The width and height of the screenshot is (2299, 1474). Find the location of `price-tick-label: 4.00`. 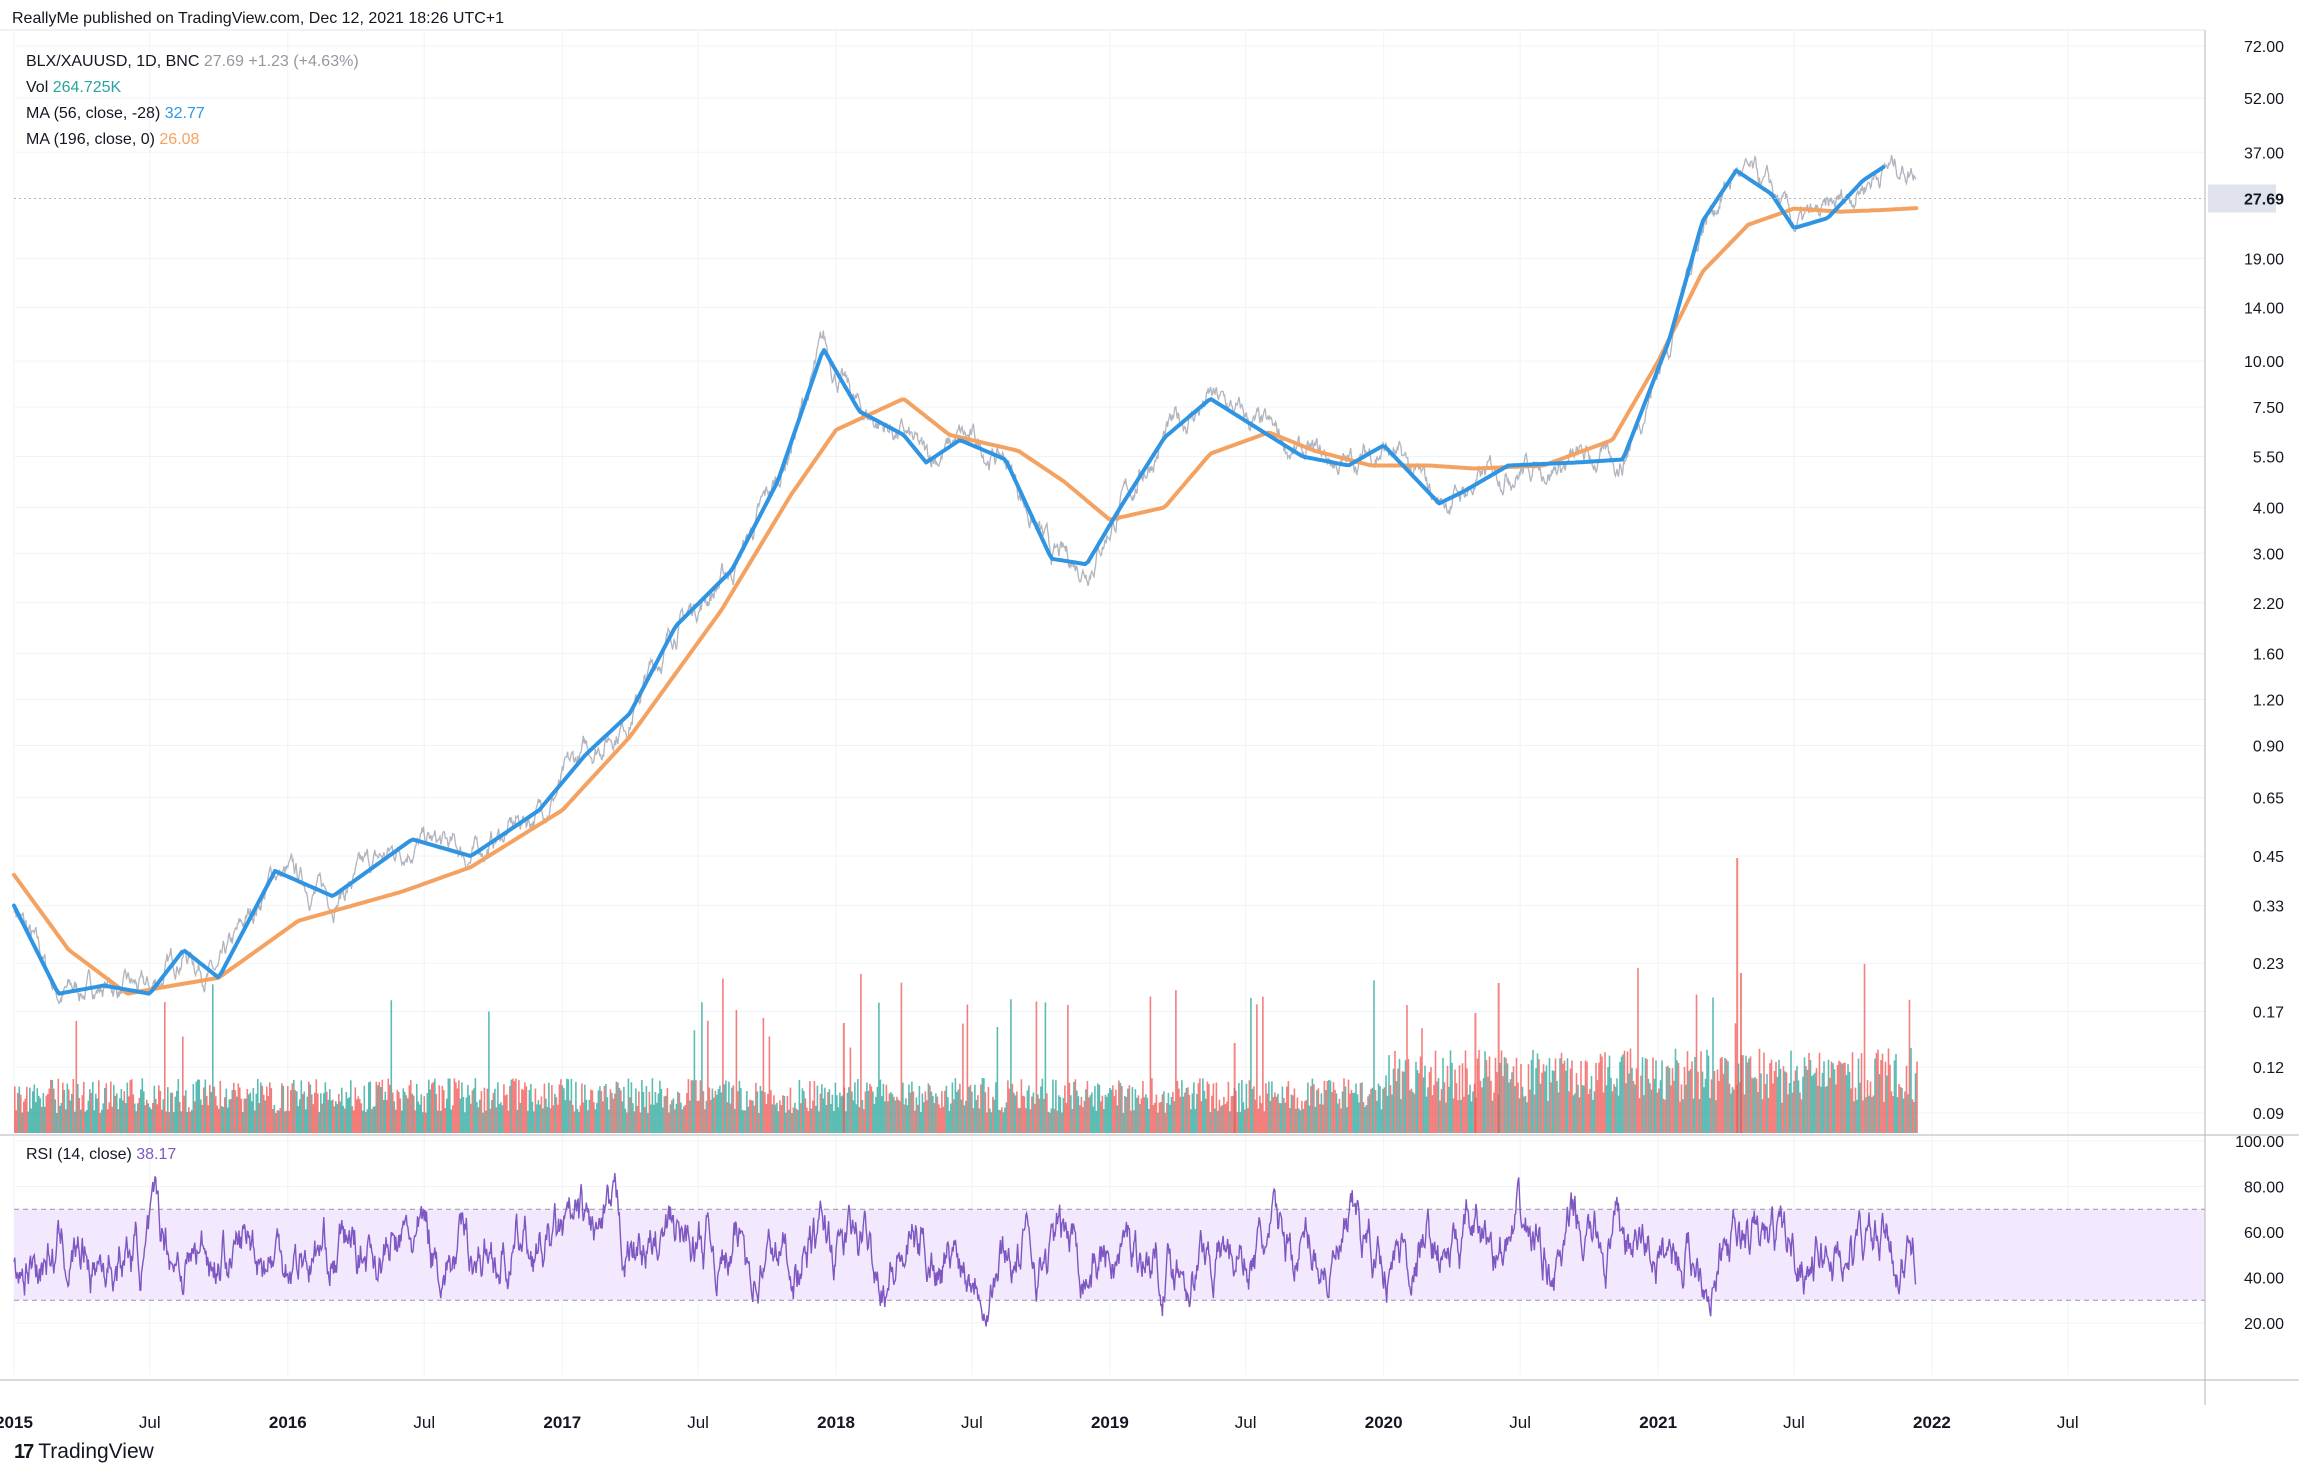

price-tick-label: 4.00 is located at coordinates (2268, 508).